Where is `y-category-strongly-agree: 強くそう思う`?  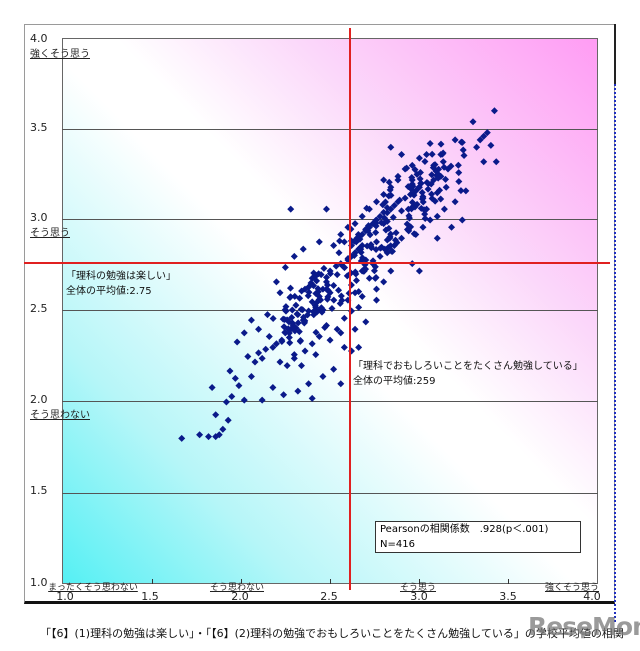
y-category-strongly-agree: 強くそう思う is located at coordinates (60, 54).